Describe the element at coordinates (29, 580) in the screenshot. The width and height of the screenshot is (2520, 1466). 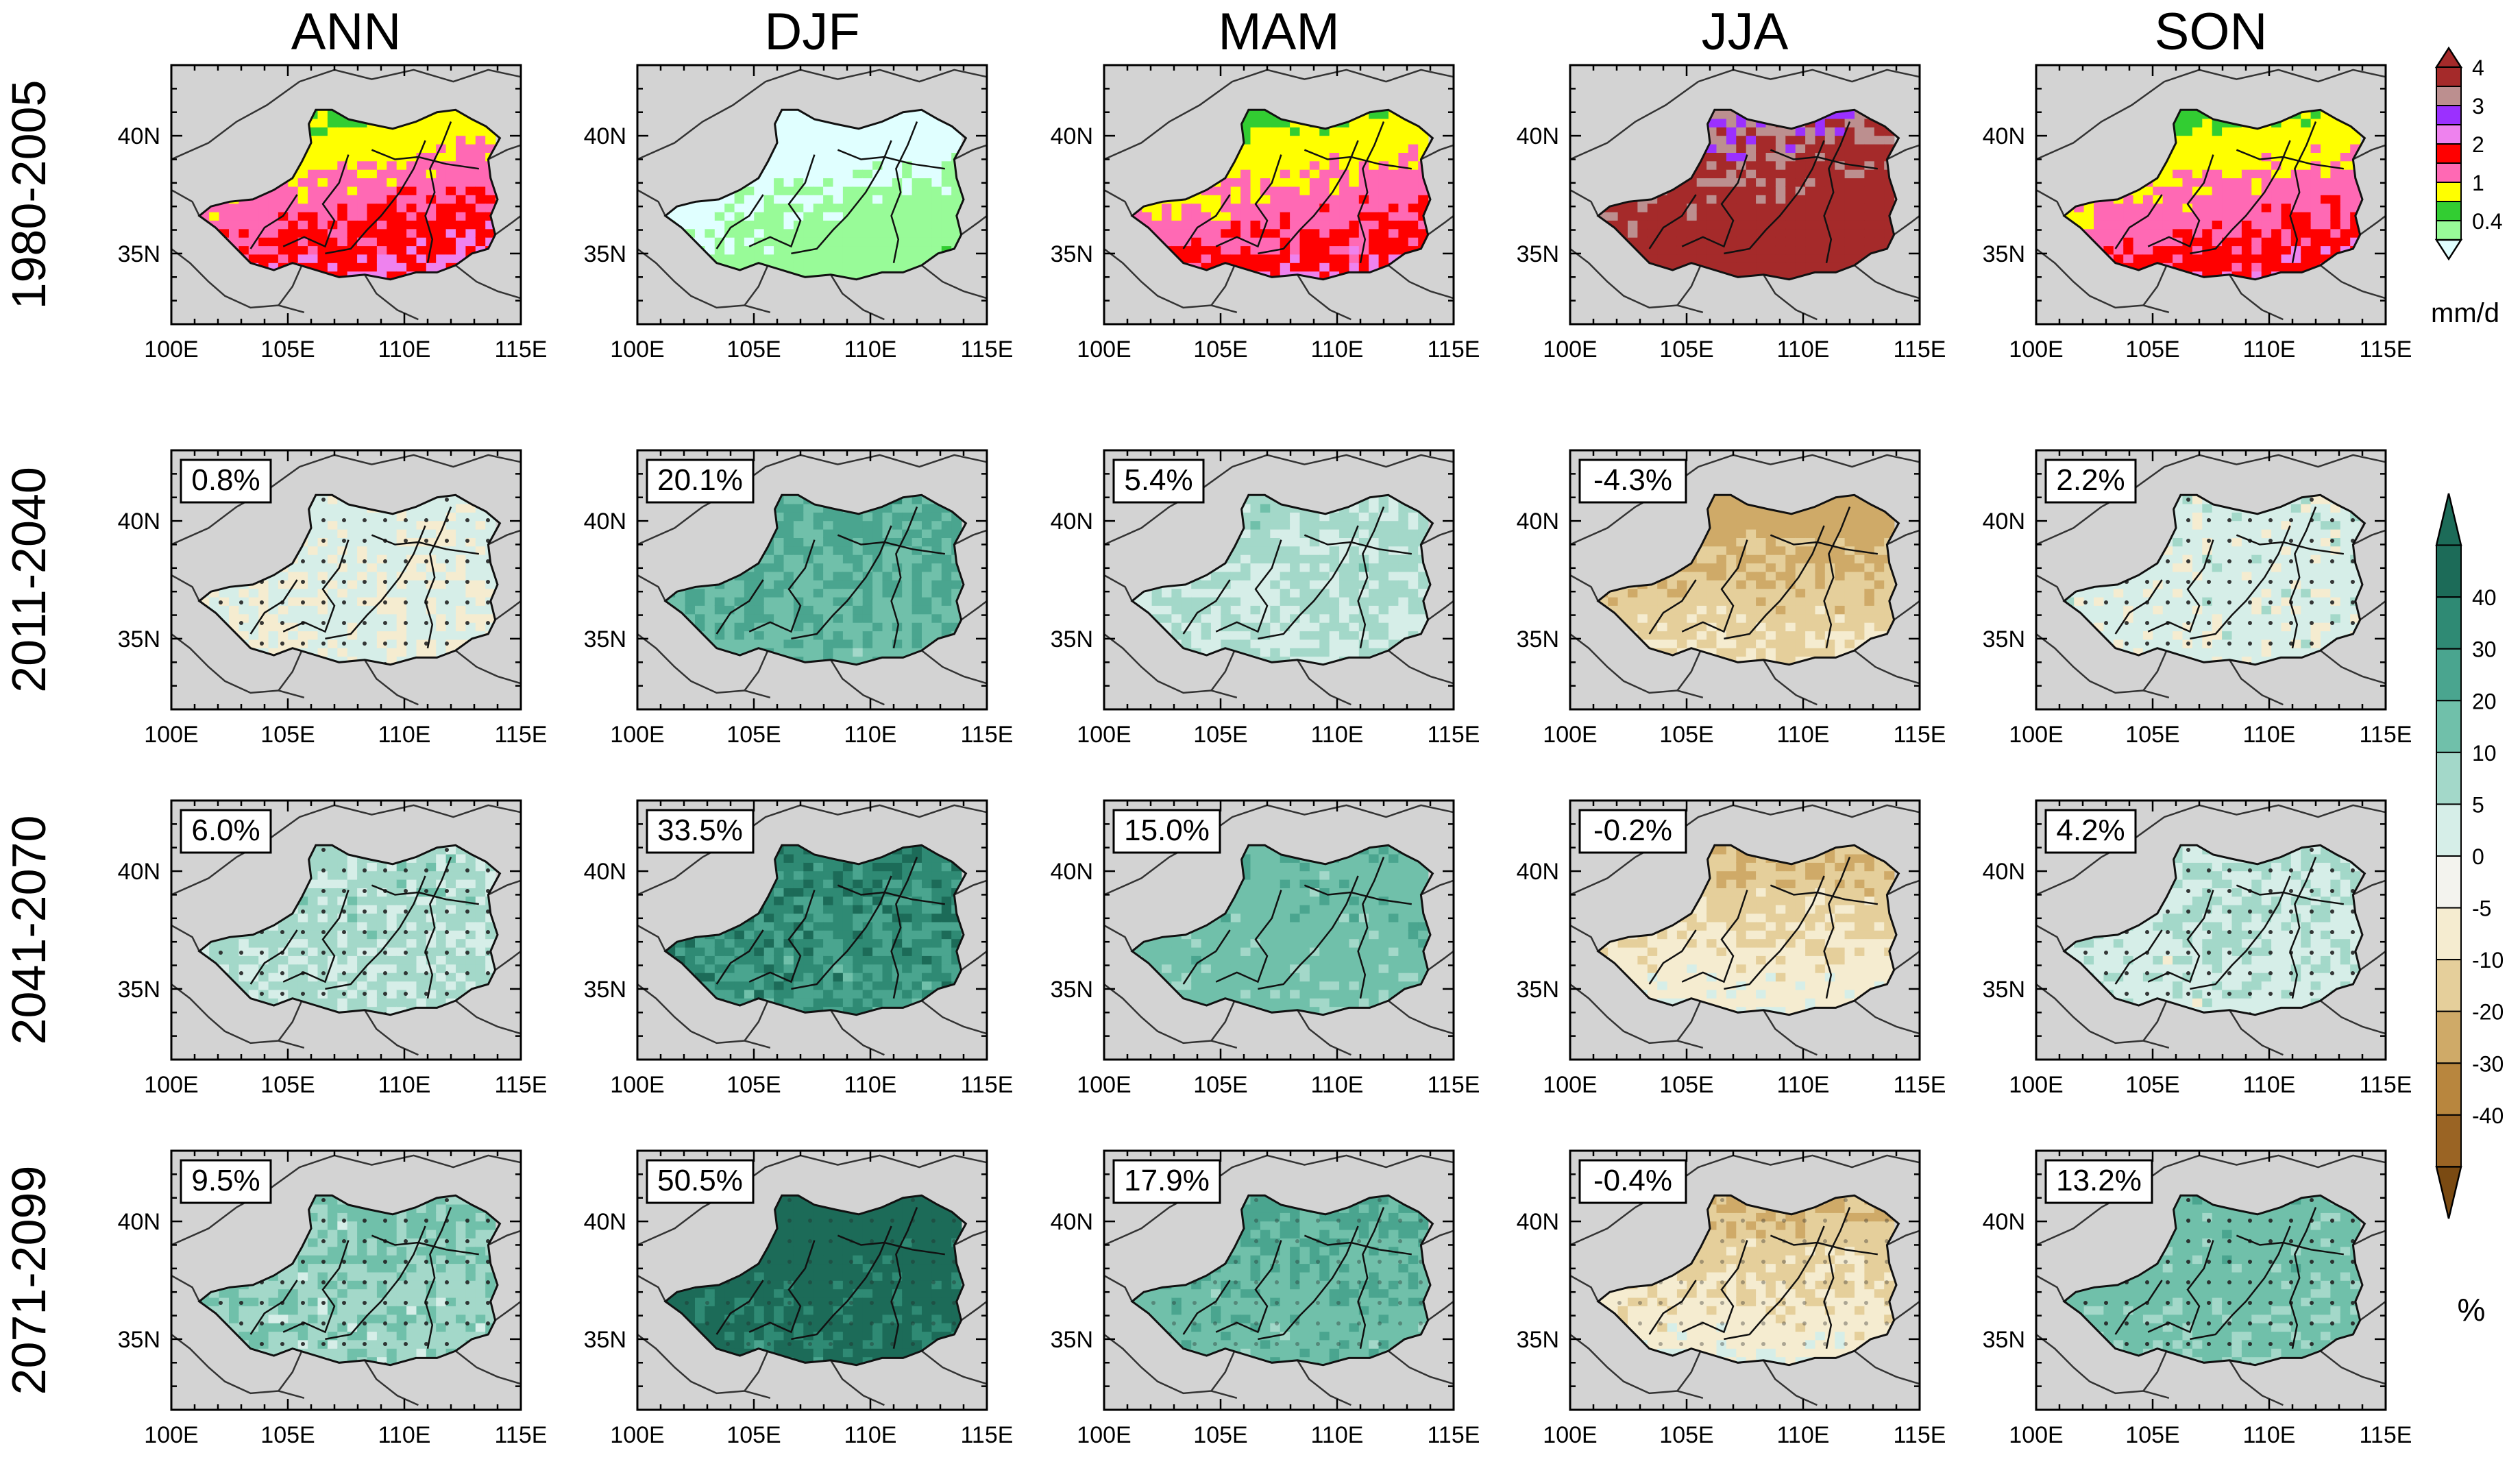
I see `row-title-2011-2040: 2011-2040` at that location.